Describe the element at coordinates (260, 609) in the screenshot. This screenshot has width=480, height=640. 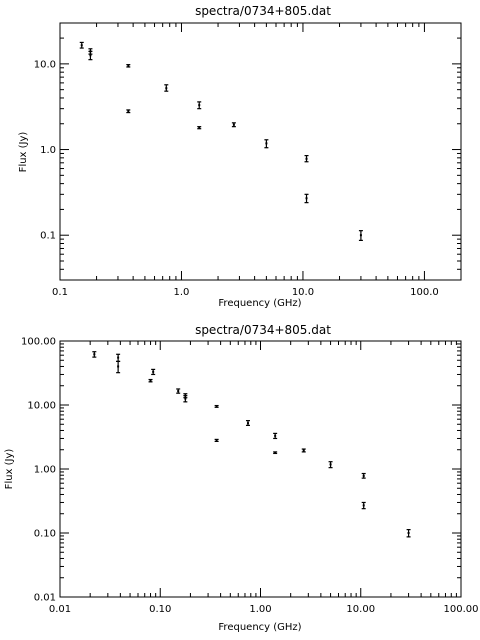
I see `x-tick-label: 1.00` at that location.